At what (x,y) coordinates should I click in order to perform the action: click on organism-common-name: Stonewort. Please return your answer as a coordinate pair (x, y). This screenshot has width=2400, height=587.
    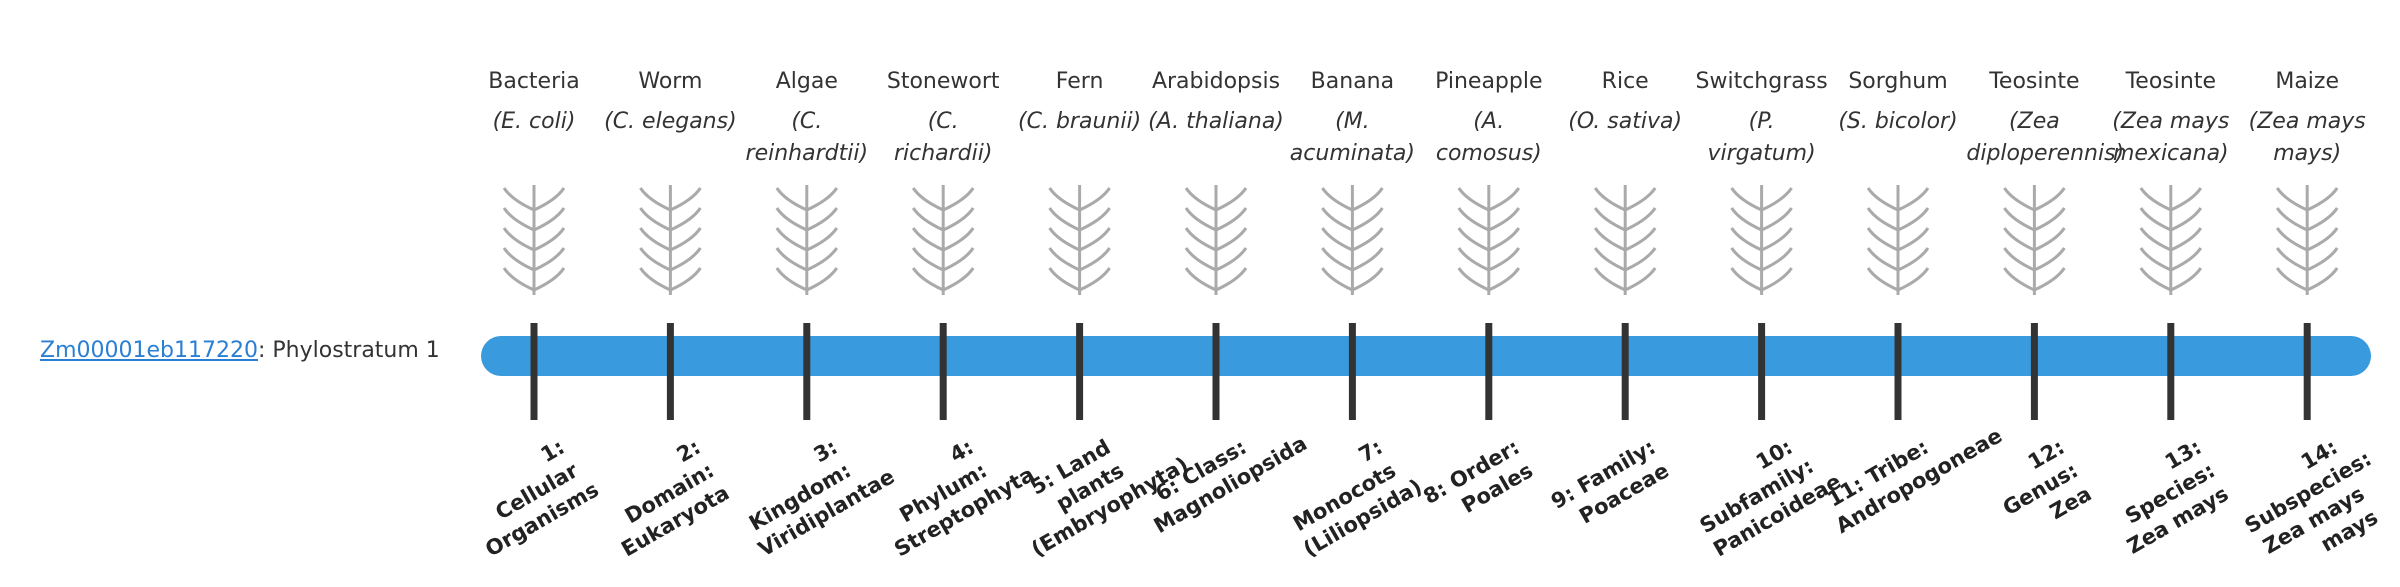
    Looking at the image, I should click on (943, 81).